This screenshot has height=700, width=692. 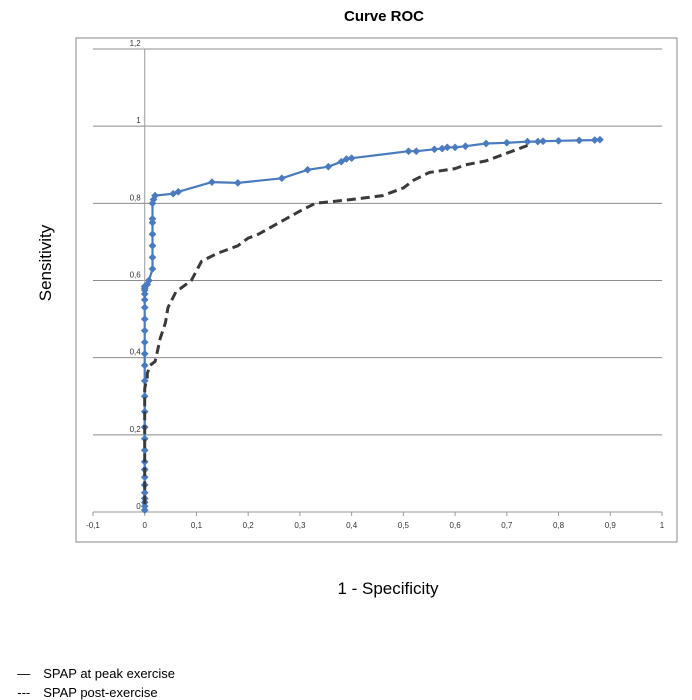 I want to click on y-axis-label: Sensitivity, so click(x=45, y=262).